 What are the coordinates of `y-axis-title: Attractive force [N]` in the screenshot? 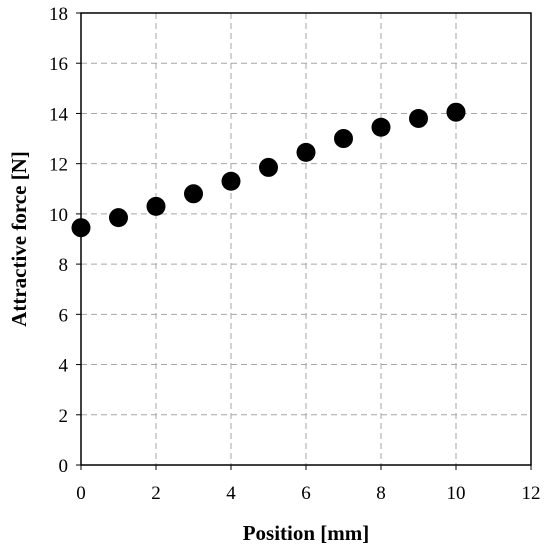 It's located at (19, 239).